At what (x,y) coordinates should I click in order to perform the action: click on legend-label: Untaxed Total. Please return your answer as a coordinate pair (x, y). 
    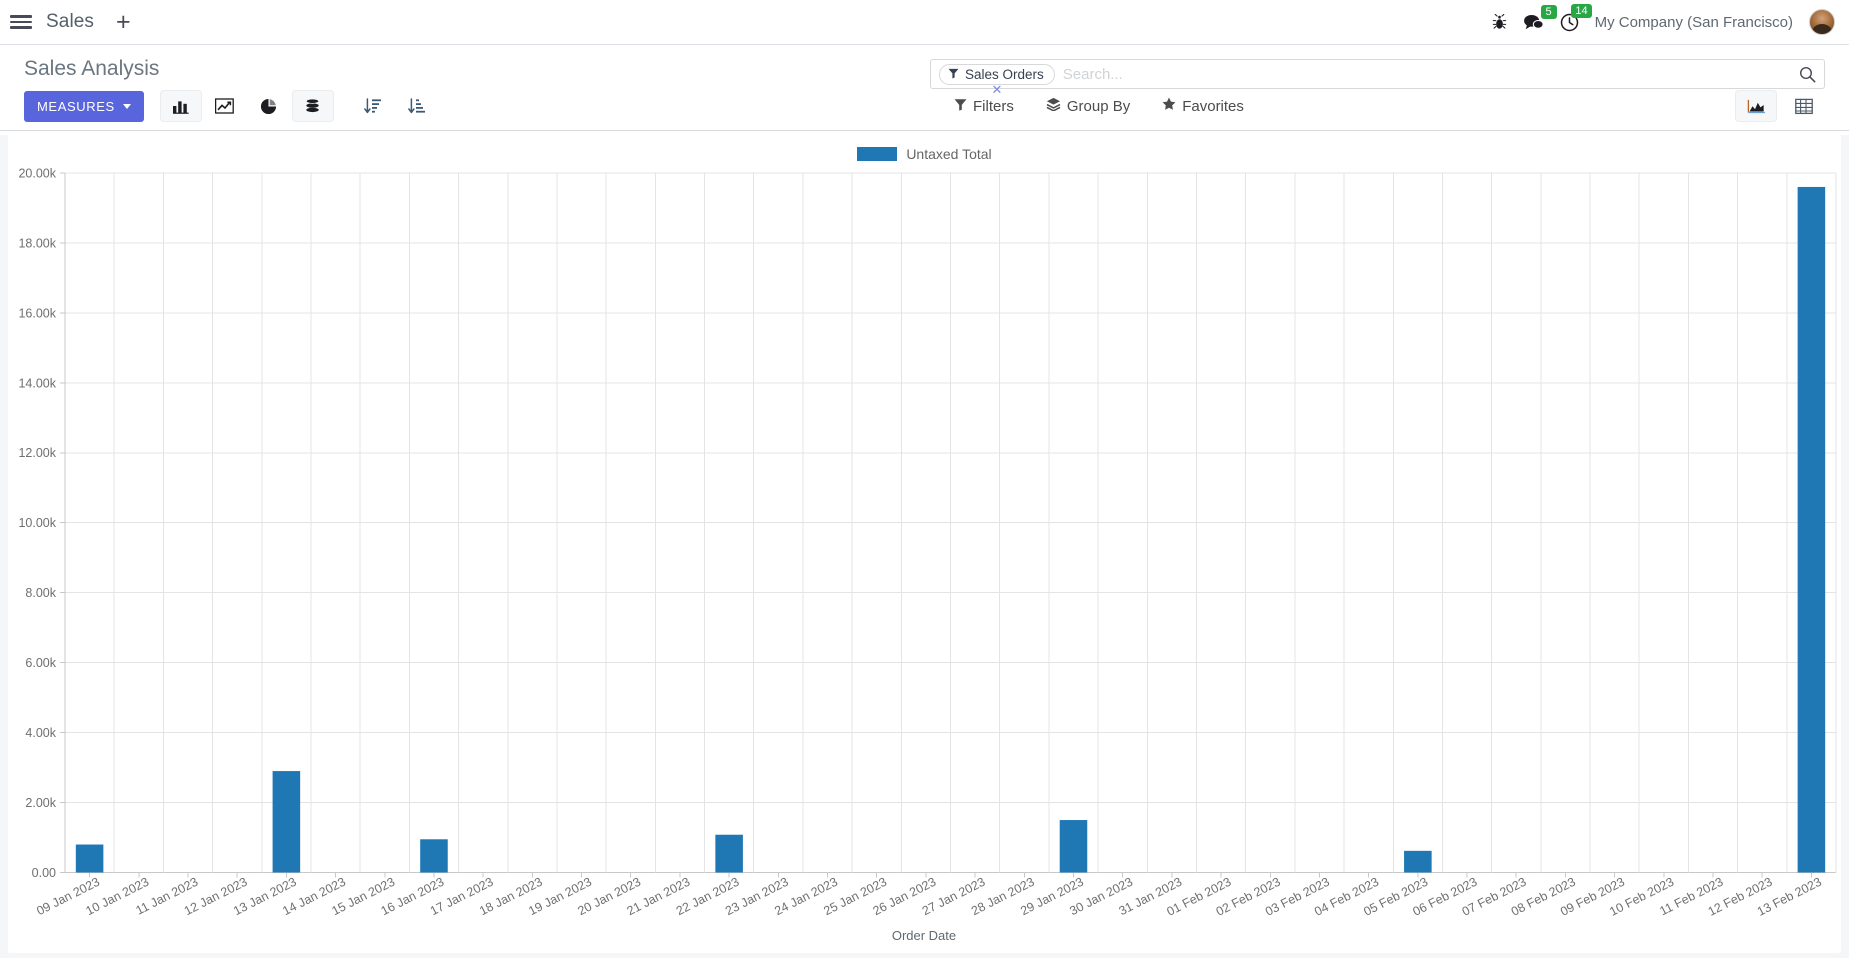
    Looking at the image, I should click on (949, 154).